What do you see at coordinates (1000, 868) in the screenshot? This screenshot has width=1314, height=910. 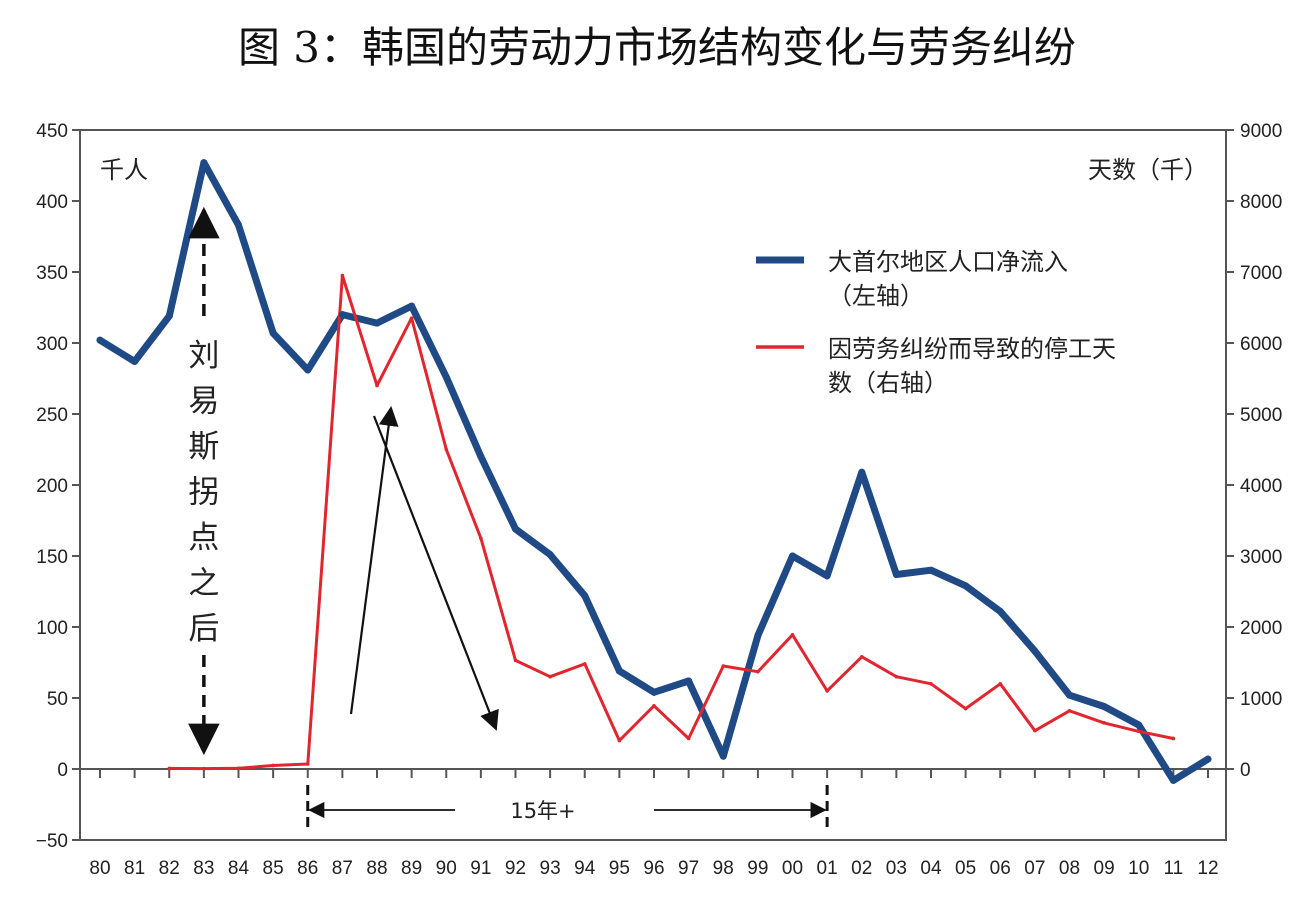 I see `x-tick-label: 06` at bounding box center [1000, 868].